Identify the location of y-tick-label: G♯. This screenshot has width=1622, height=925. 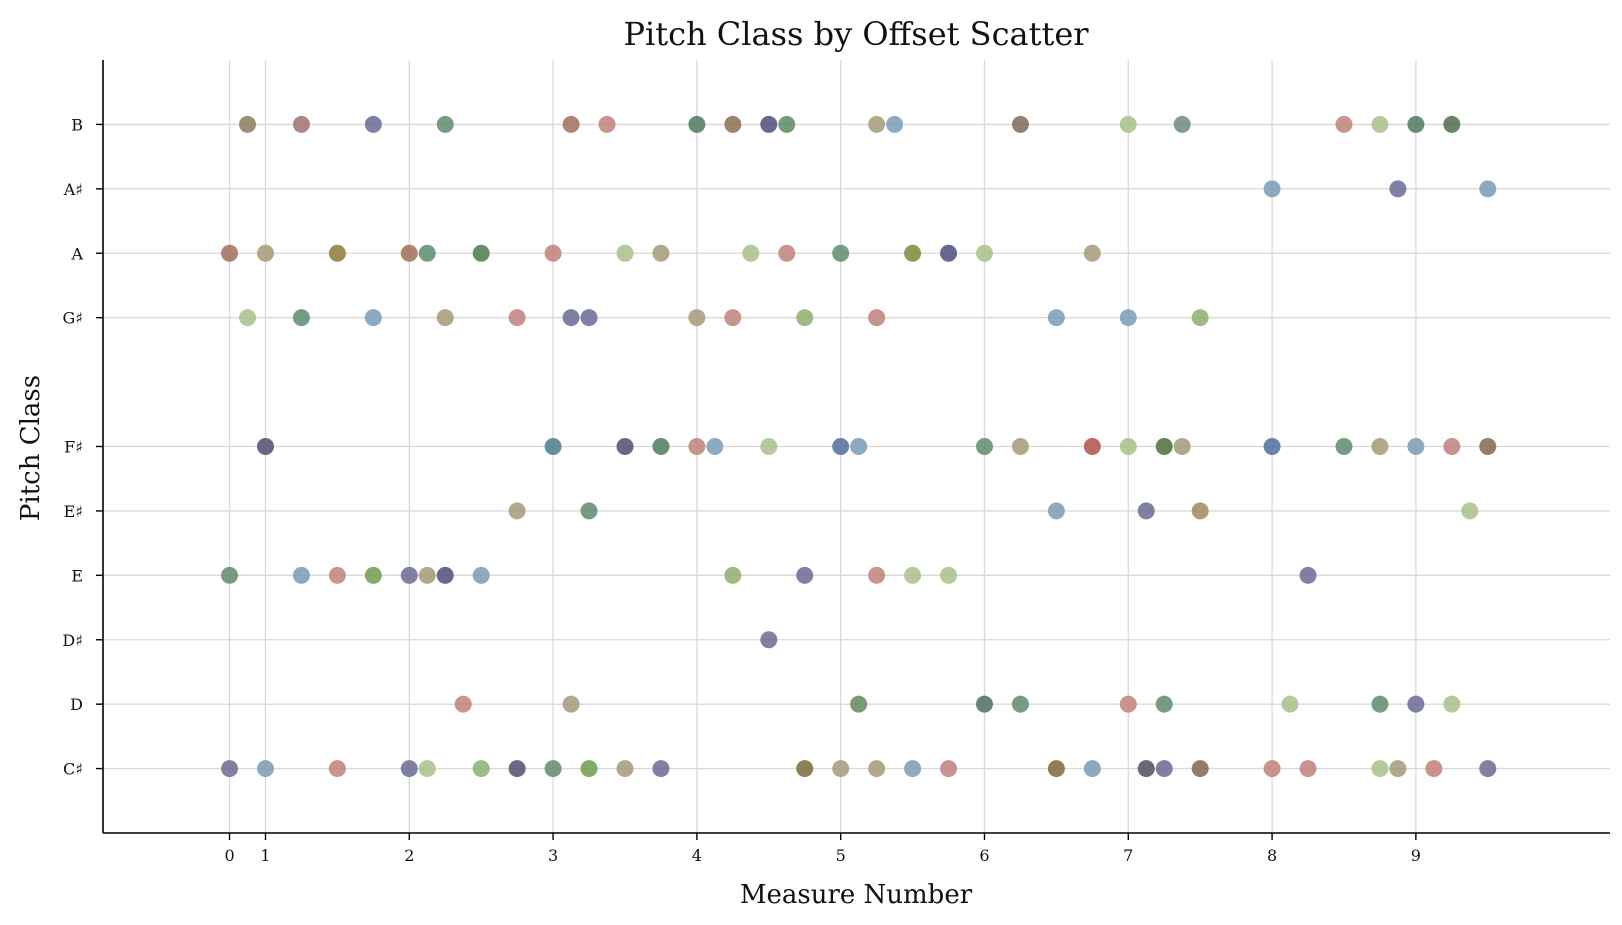
(72, 318).